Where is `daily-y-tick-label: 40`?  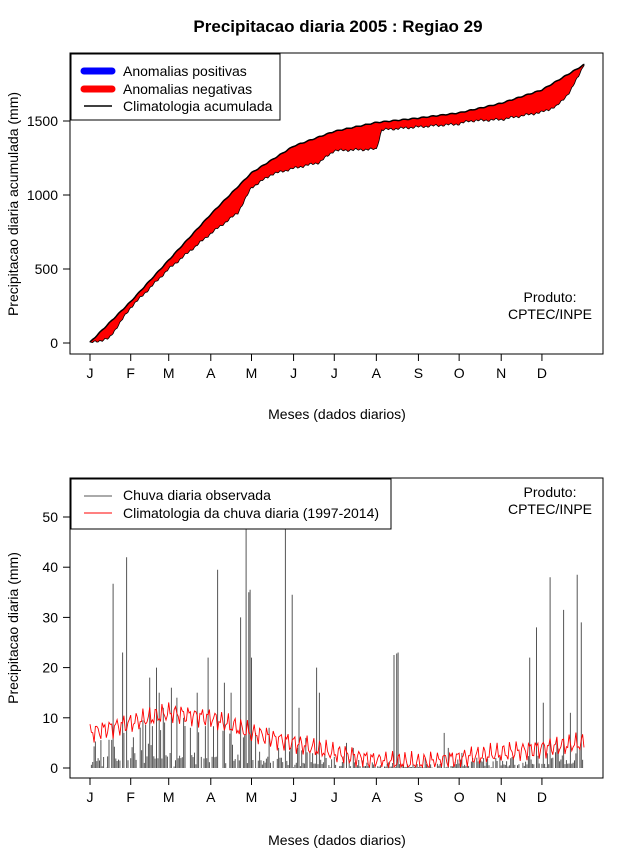
daily-y-tick-label: 40 is located at coordinates (50, 567).